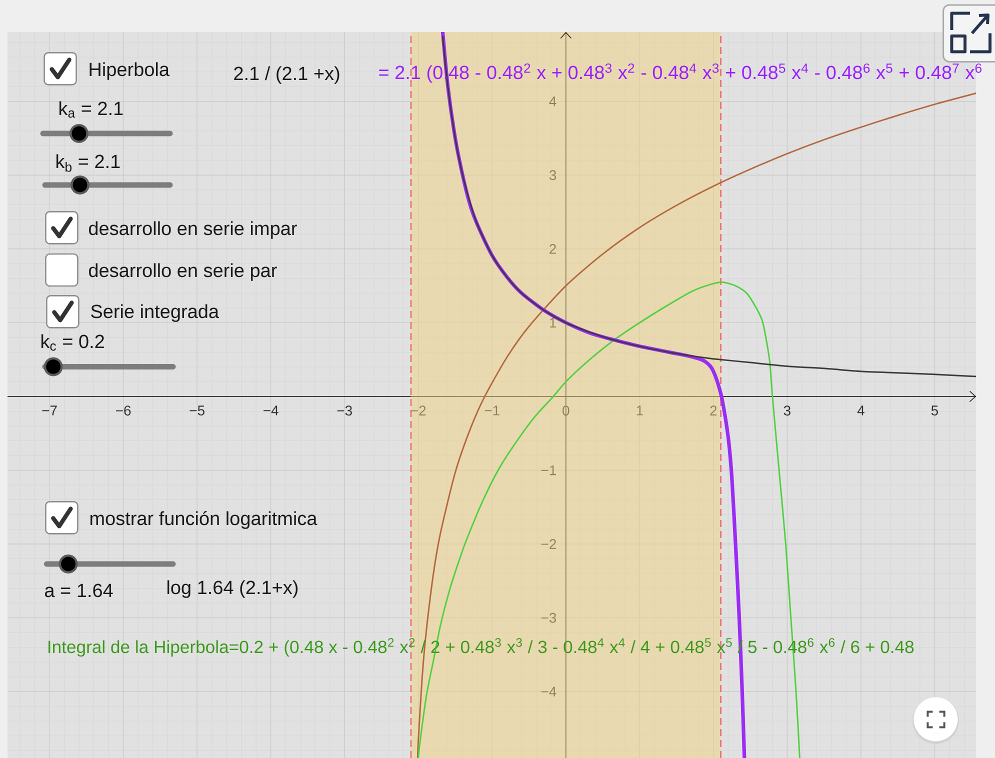 This screenshot has width=995, height=758. Describe the element at coordinates (713, 411) in the screenshot. I see `x-tick-label: 2` at that location.